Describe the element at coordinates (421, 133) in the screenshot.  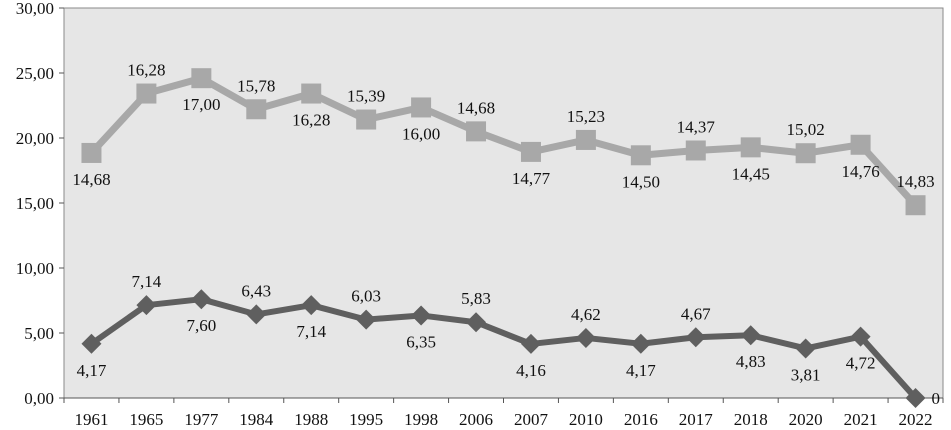
I see `data-label: 16,00` at that location.